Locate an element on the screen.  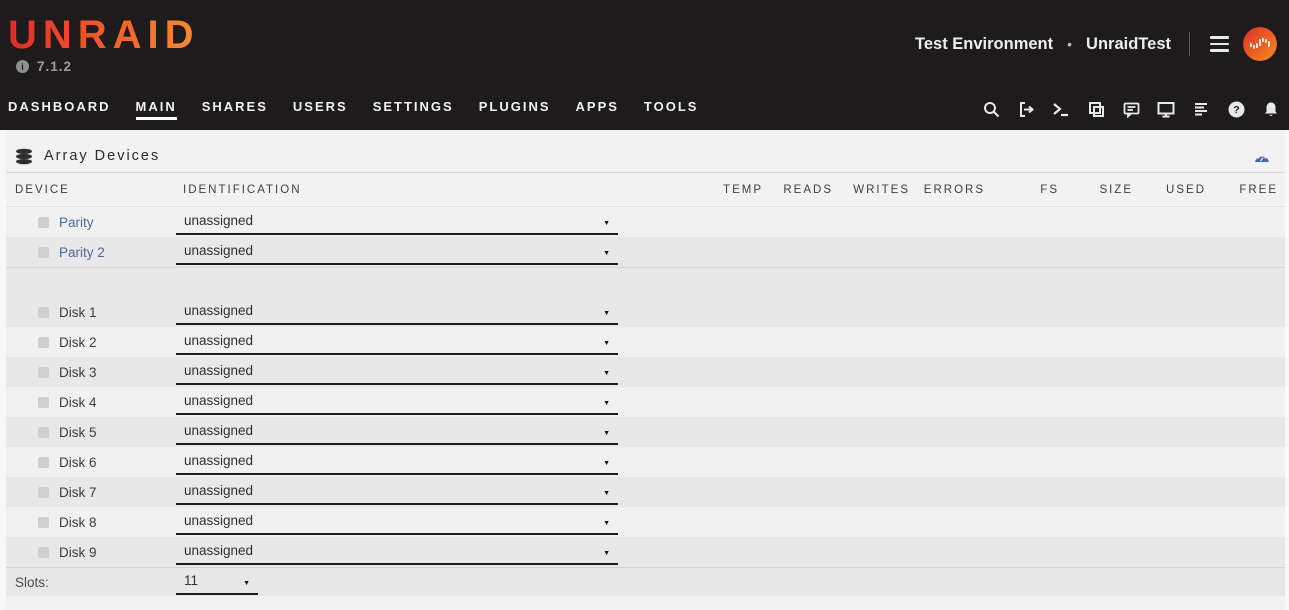
table-row: Disk 3 unassigned ▼ is located at coordinates (645, 372).